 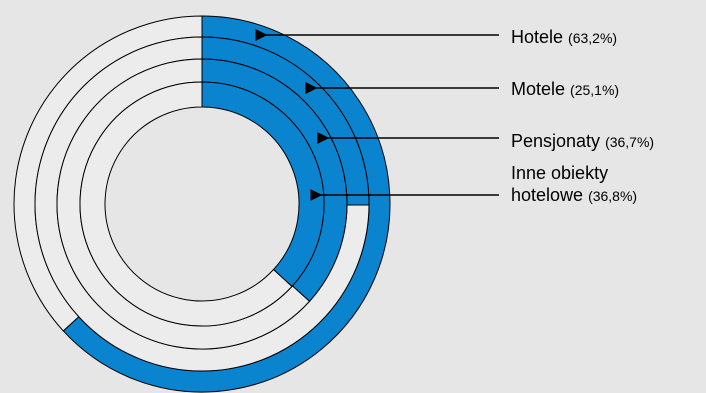 What do you see at coordinates (574, 184) in the screenshot?
I see `label-inne-obiekty-hotelowe: Inne obiekty hotelowe (36,8%)` at bounding box center [574, 184].